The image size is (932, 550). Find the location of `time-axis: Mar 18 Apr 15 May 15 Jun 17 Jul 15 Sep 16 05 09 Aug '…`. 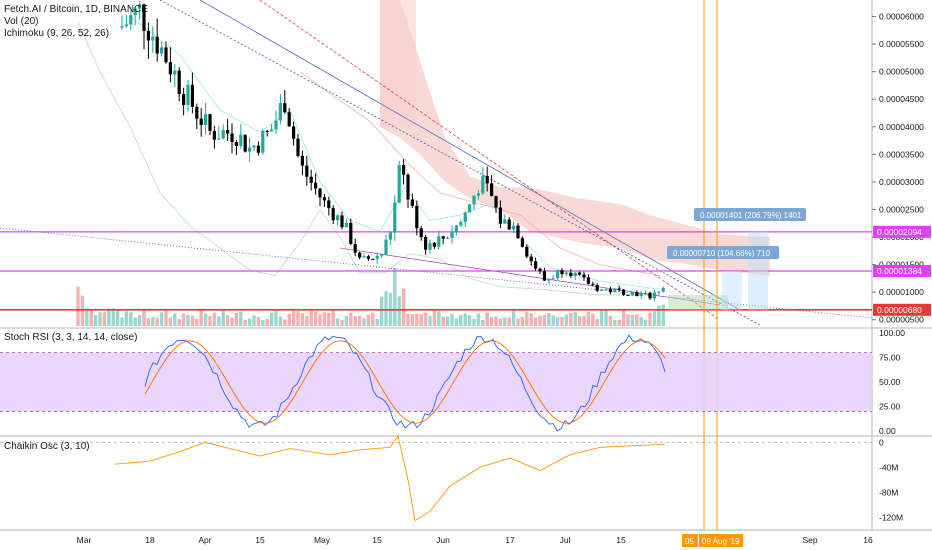

time-axis: Mar 18 Apr 15 May 15 Jun 17 Jul 15 Sep 16 05 09 Aug '… is located at coordinates (475, 540).